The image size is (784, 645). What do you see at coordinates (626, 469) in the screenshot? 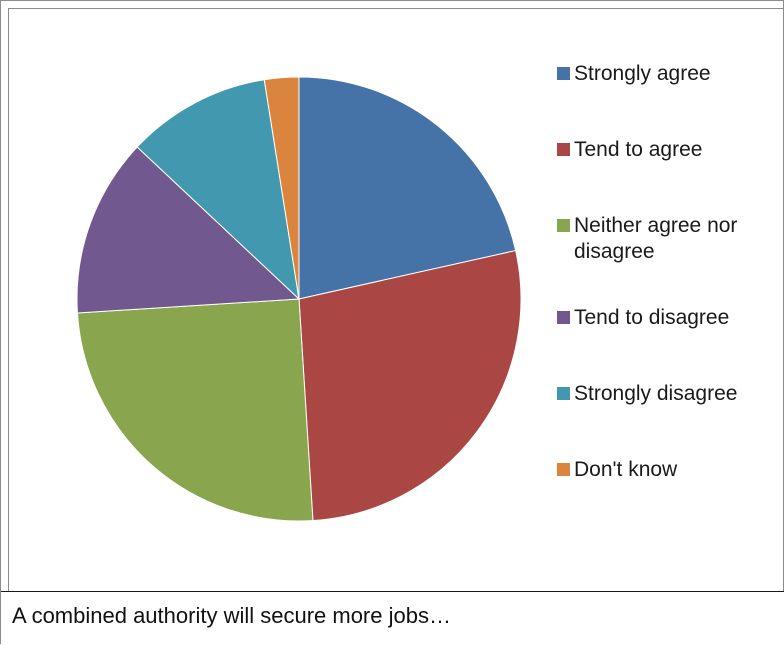
I see `legend-label: Don't know` at bounding box center [626, 469].